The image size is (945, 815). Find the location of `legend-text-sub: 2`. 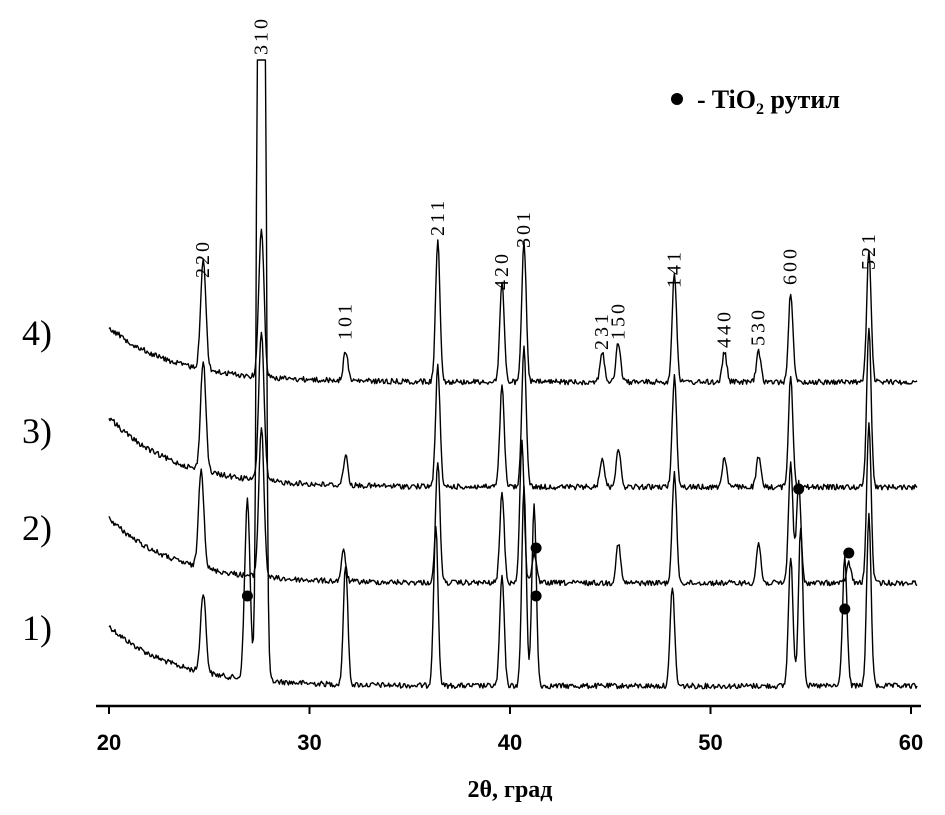

legend-text-sub: 2 is located at coordinates (760, 109).